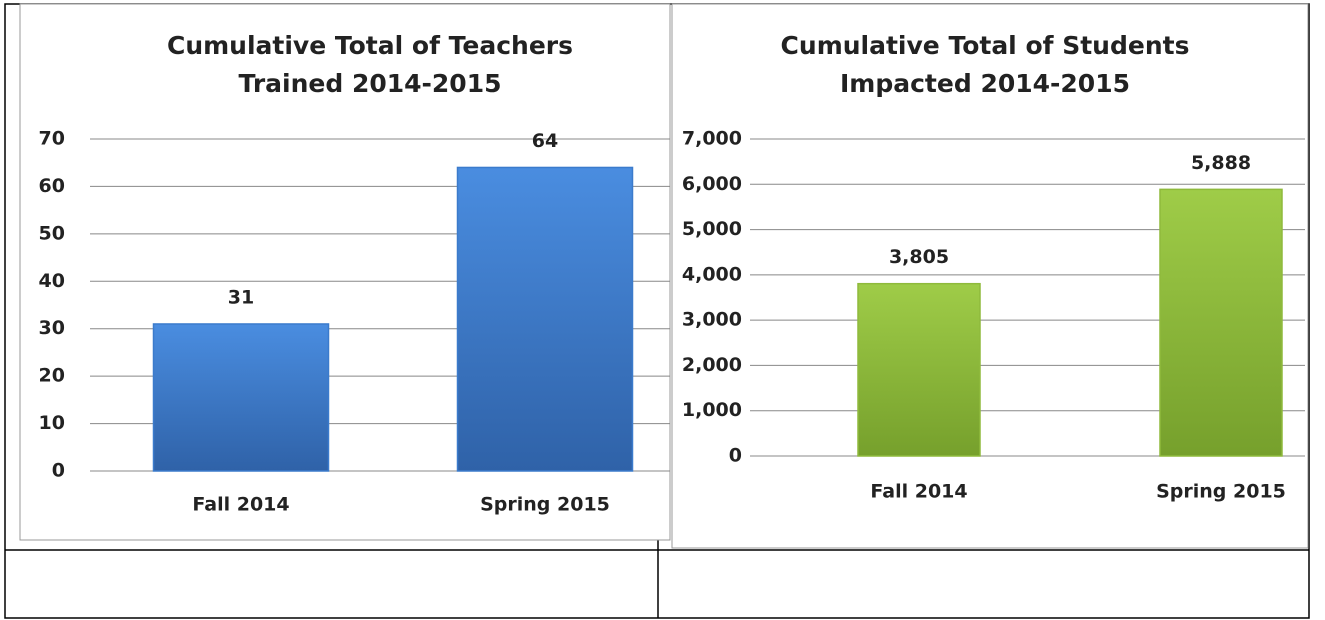  Describe the element at coordinates (52, 328) in the screenshot. I see `y-tick-label: 30` at that location.